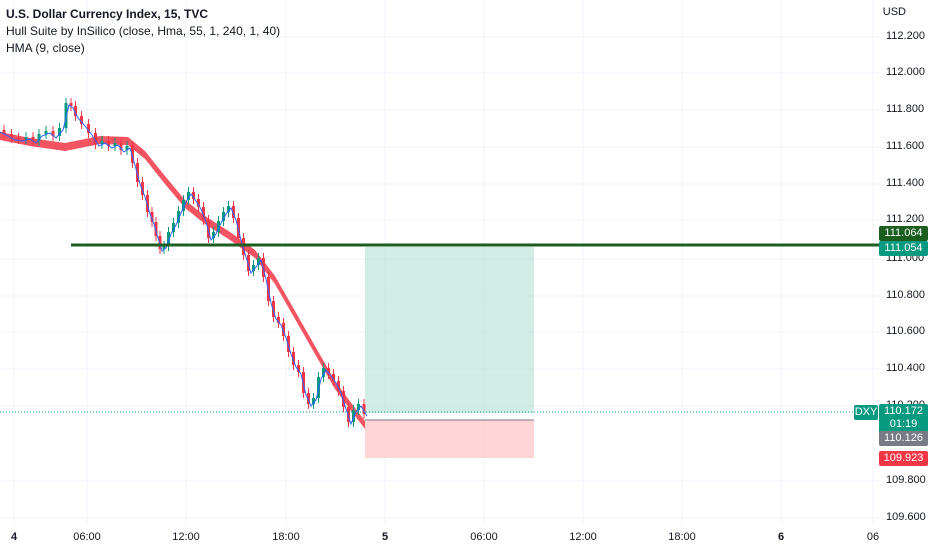  What do you see at coordinates (449, 330) in the screenshot?
I see `target-zone` at bounding box center [449, 330].